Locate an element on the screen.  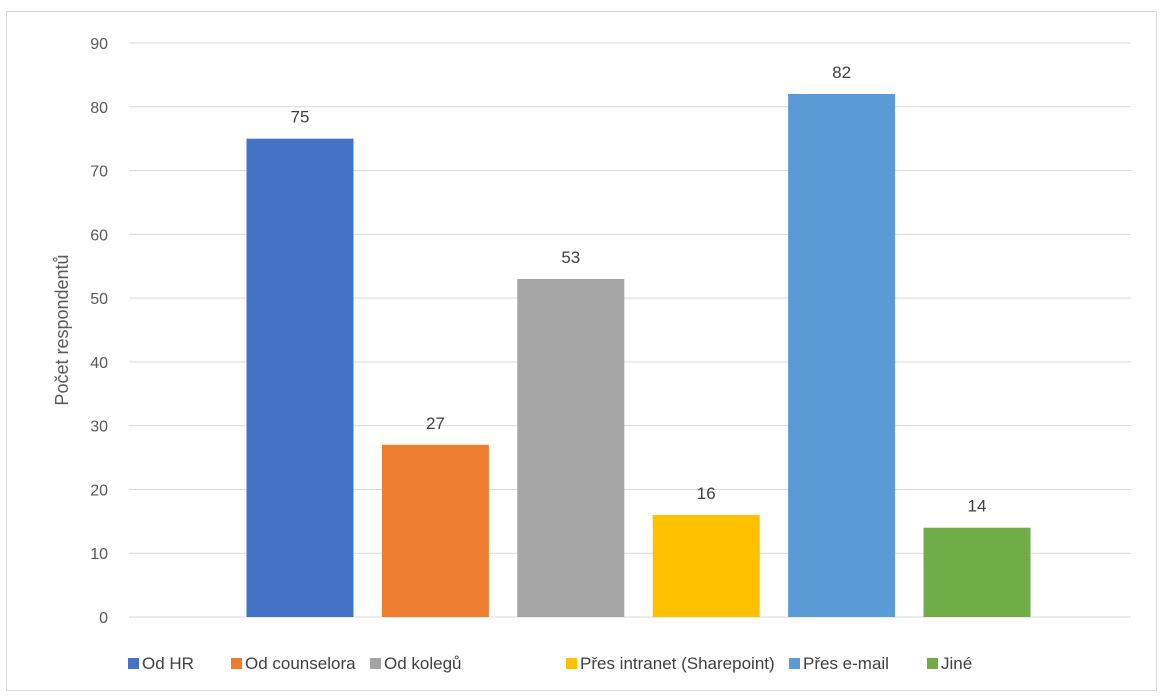
data-label: 16 is located at coordinates (706, 493).